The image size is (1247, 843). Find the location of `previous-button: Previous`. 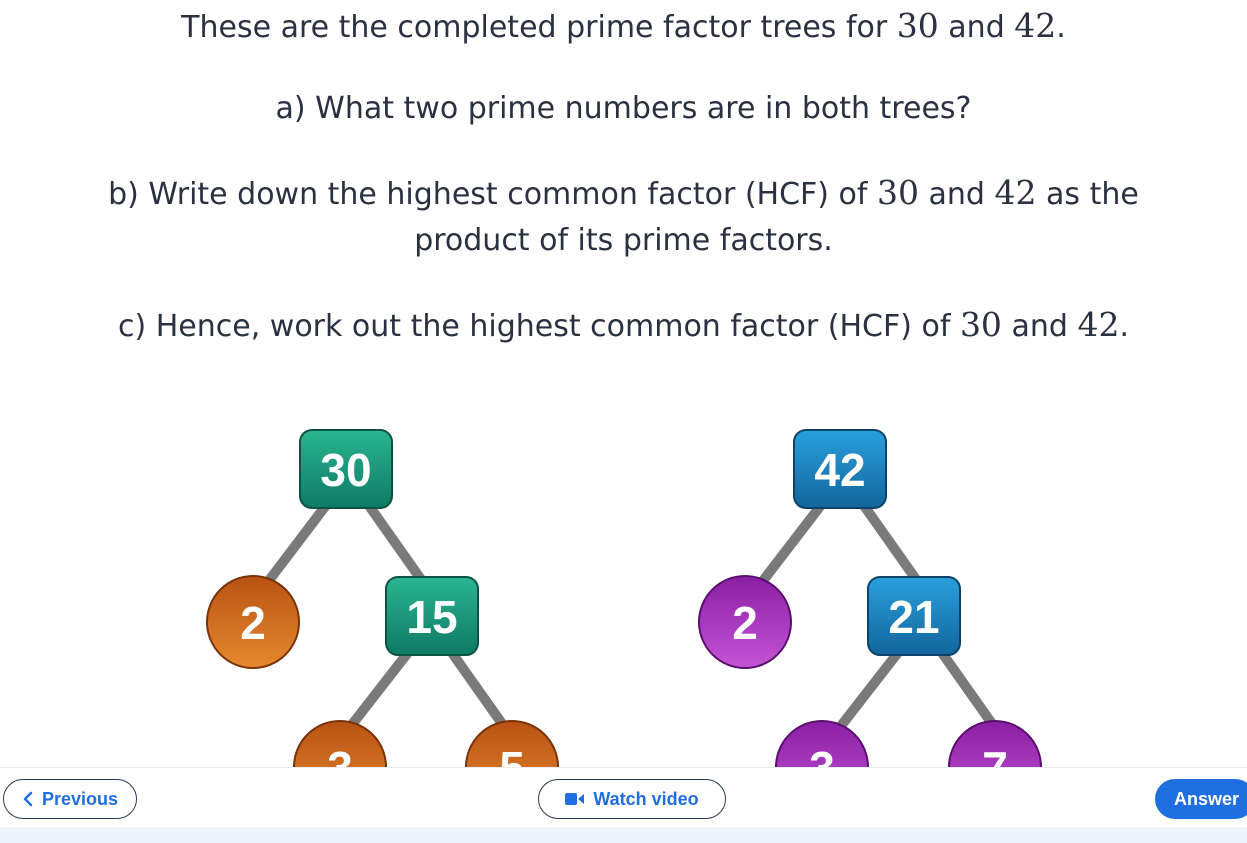

previous-button: Previous is located at coordinates (70, 799).